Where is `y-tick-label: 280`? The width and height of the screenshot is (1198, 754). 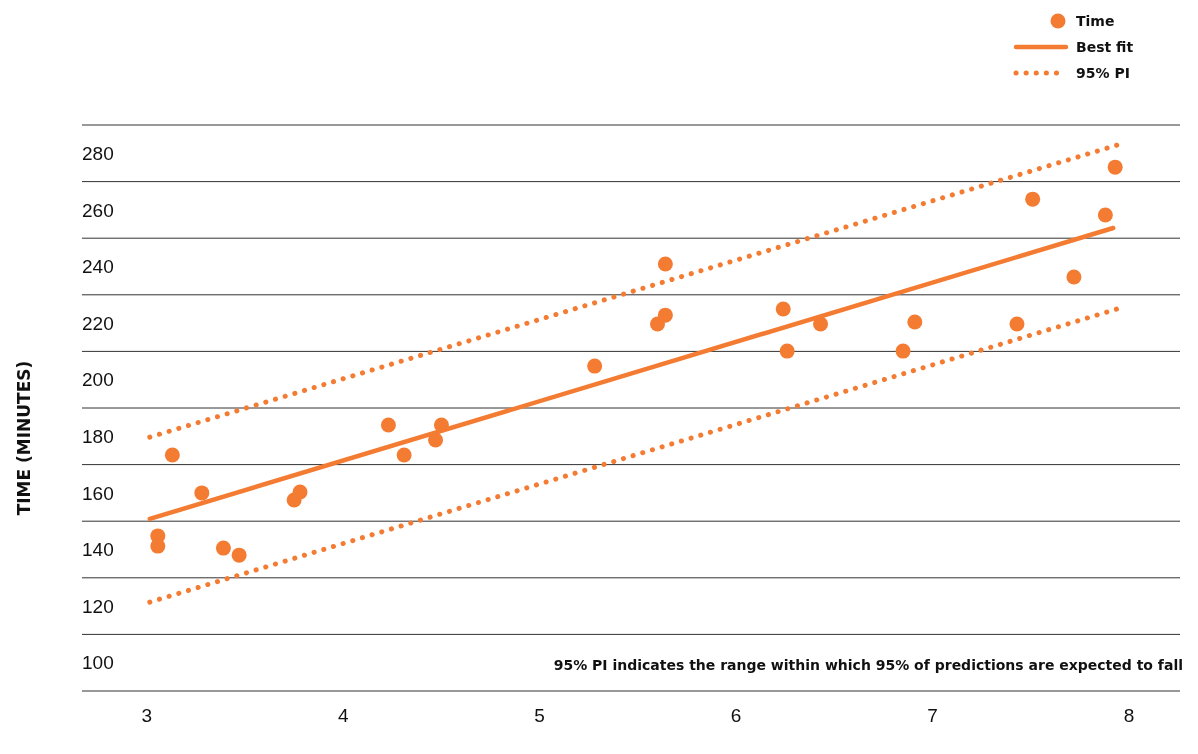 y-tick-label: 280 is located at coordinates (98, 153).